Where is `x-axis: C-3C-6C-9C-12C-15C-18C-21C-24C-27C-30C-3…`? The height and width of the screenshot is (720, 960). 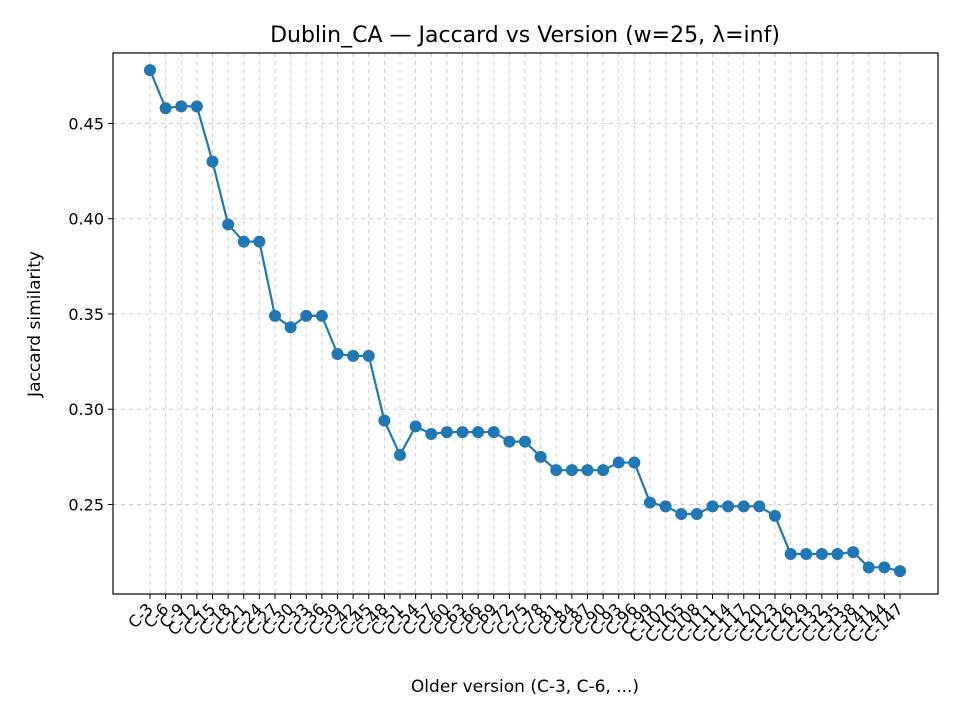
x-axis: C-3C-6C-9C-12C-15C-18C-21C-24C-27C-30C-3… is located at coordinates (515, 620).